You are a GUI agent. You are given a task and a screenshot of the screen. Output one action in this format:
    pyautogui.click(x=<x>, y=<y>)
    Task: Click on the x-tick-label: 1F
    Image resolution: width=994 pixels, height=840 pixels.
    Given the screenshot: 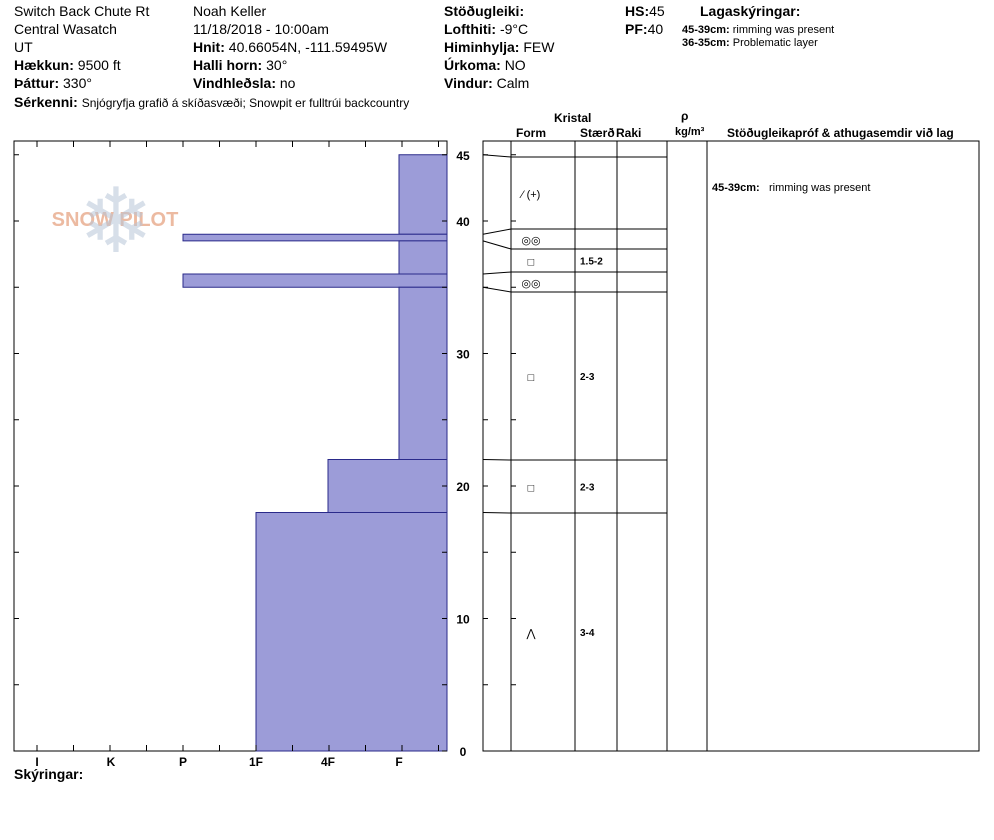 What is the action you would take?
    pyautogui.click(x=256, y=762)
    